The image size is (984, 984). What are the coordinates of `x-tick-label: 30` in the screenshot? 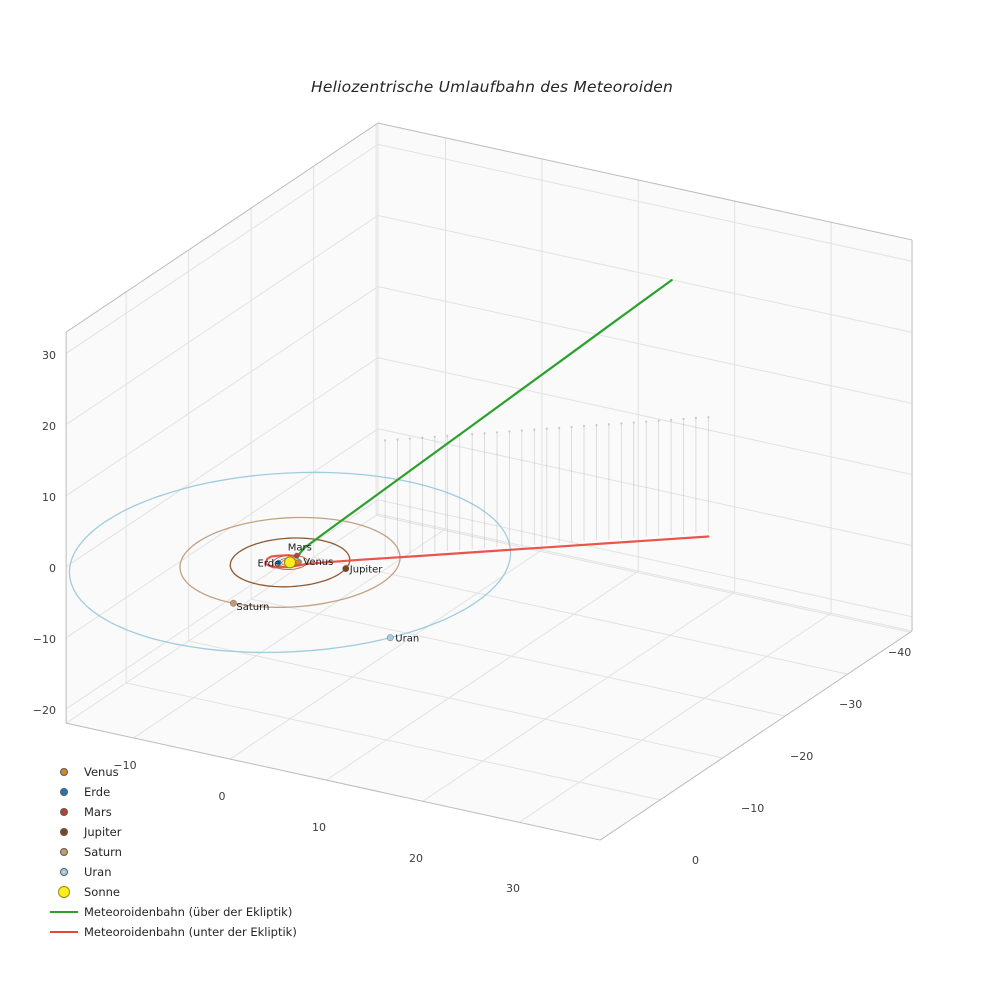 It's located at (513, 888).